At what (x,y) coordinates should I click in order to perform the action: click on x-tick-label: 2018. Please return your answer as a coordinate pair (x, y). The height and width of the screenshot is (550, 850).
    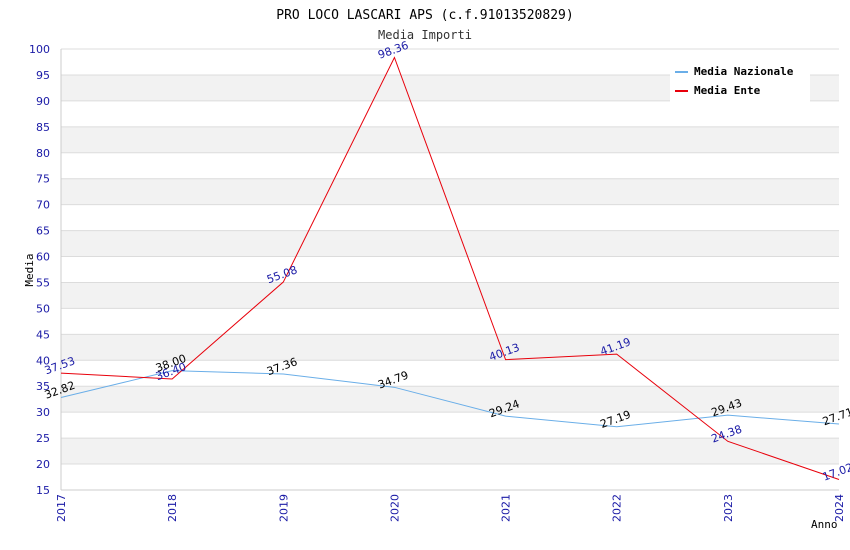
    Looking at the image, I should click on (172, 508).